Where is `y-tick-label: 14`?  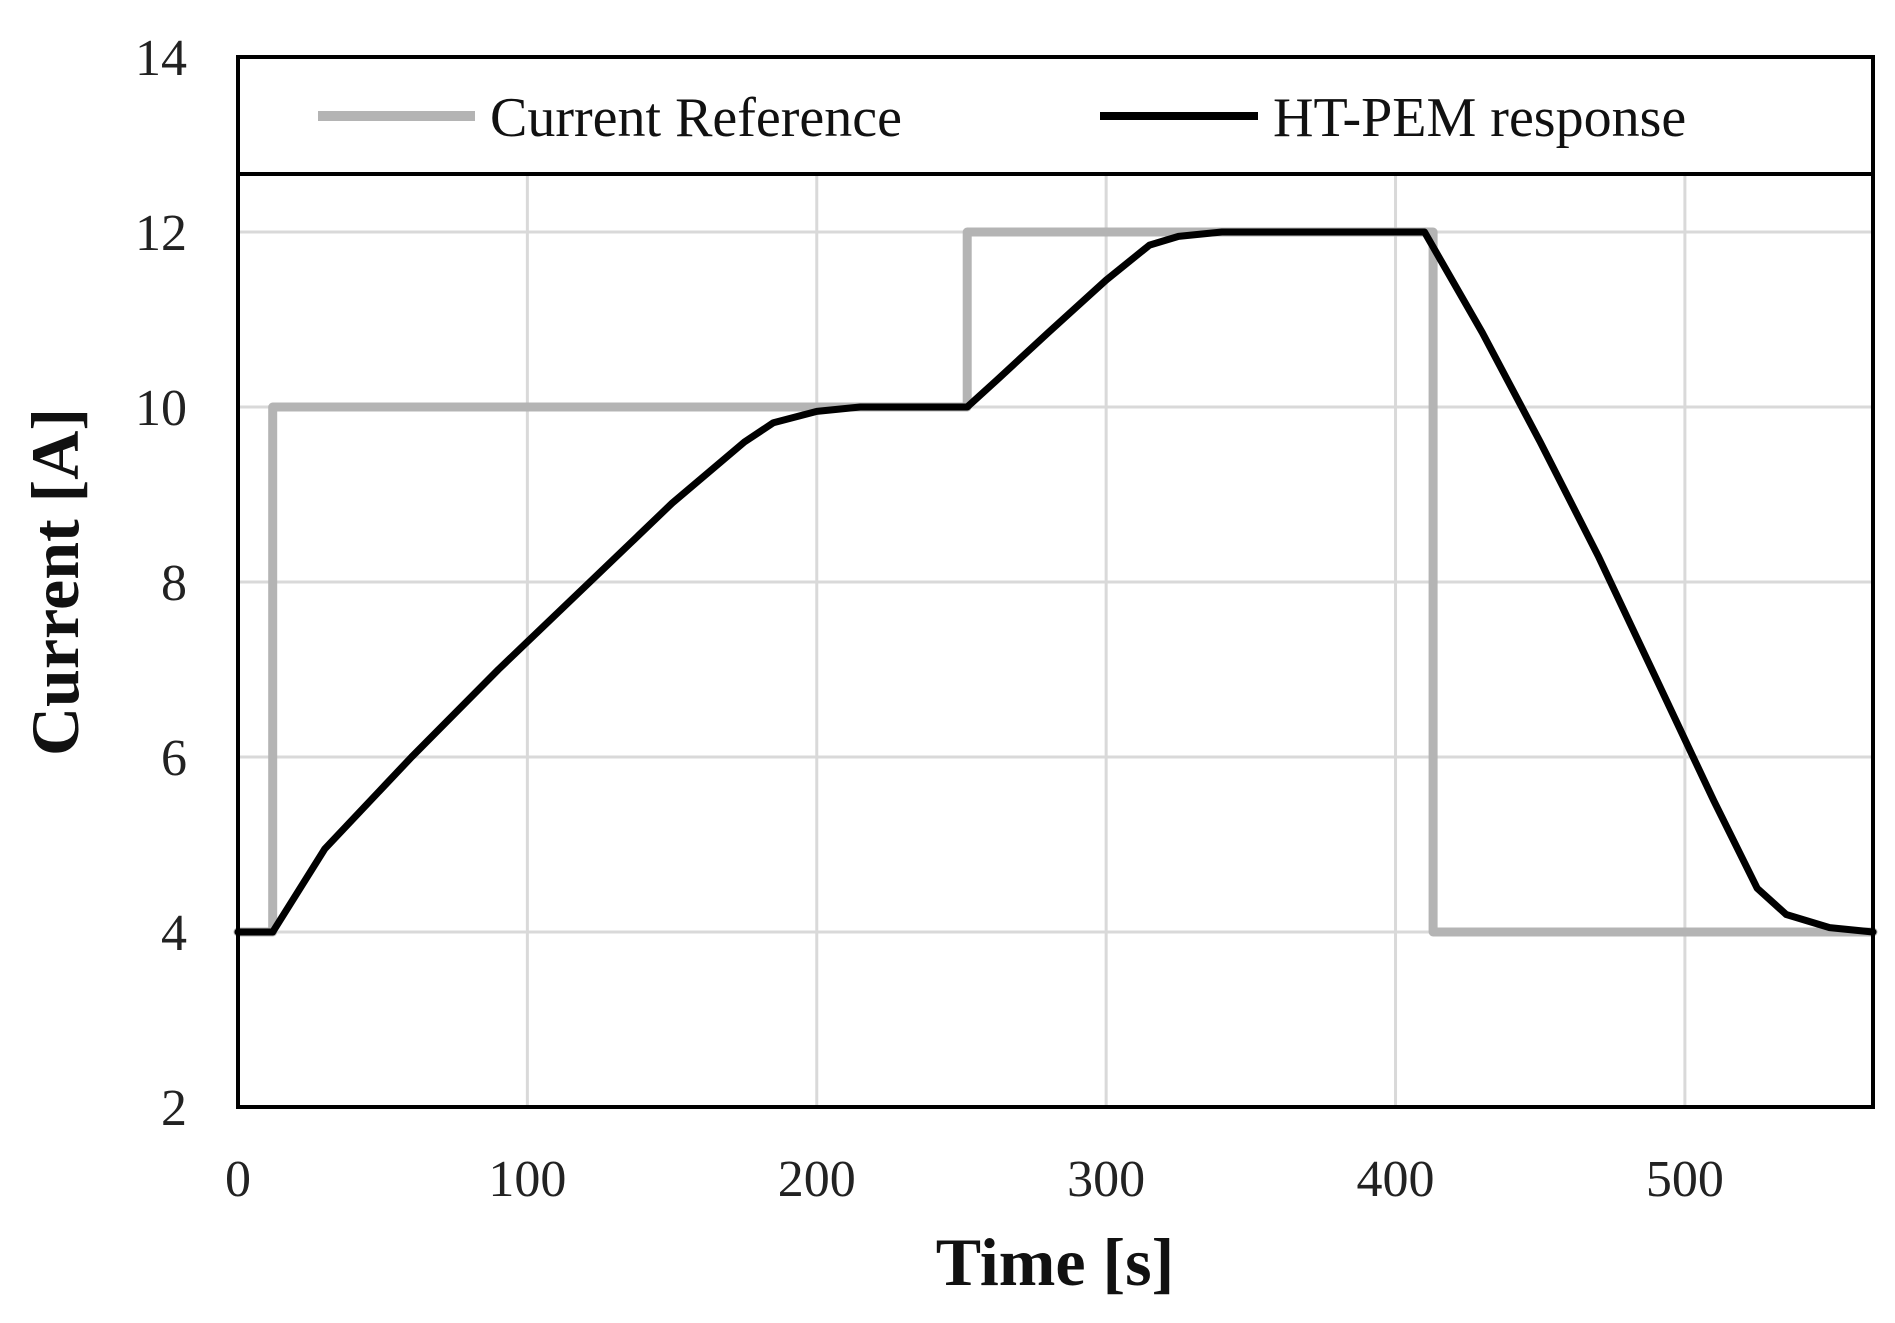 y-tick-label: 14 is located at coordinates (161, 58).